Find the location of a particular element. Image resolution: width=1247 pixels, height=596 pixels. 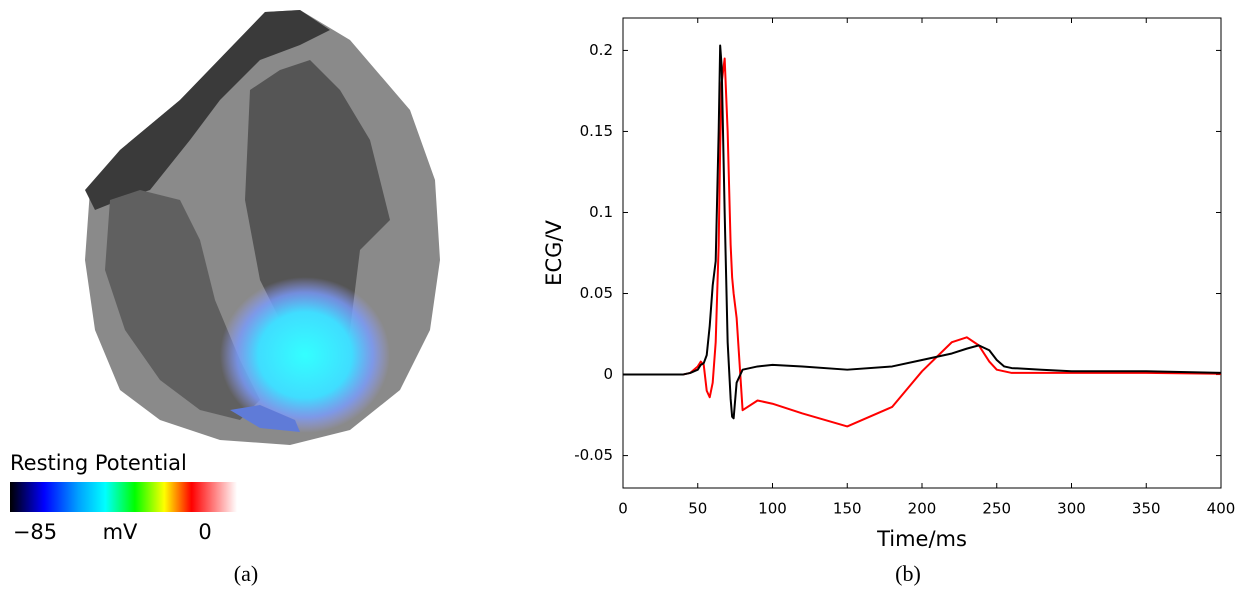

x-tick-label: 0 is located at coordinates (623, 509).